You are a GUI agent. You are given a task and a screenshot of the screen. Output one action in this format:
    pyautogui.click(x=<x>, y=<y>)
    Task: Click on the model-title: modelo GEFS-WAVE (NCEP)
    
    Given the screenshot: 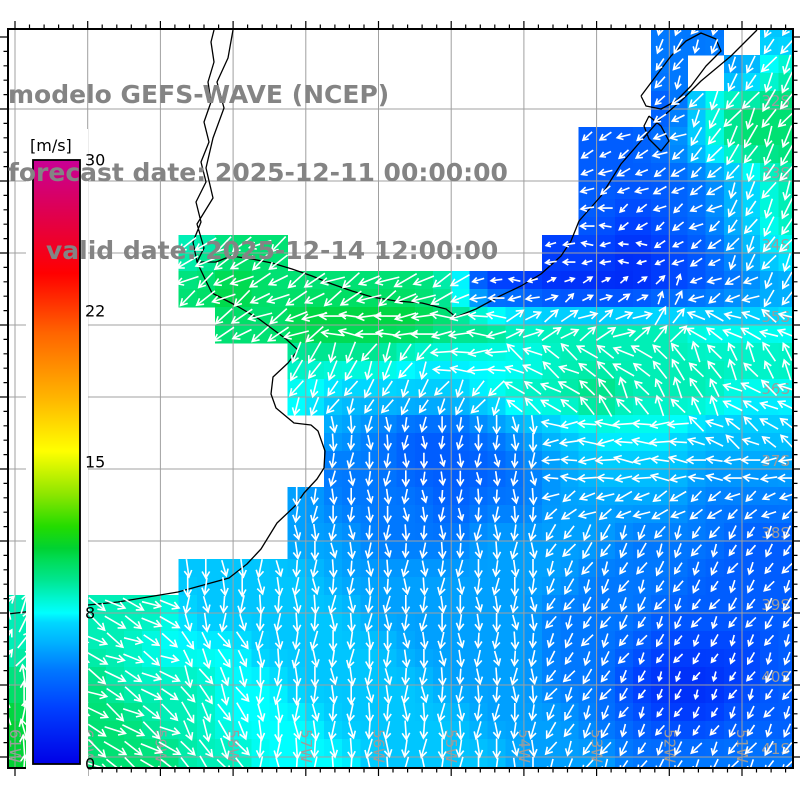 What is the action you would take?
    pyautogui.click(x=199, y=94)
    